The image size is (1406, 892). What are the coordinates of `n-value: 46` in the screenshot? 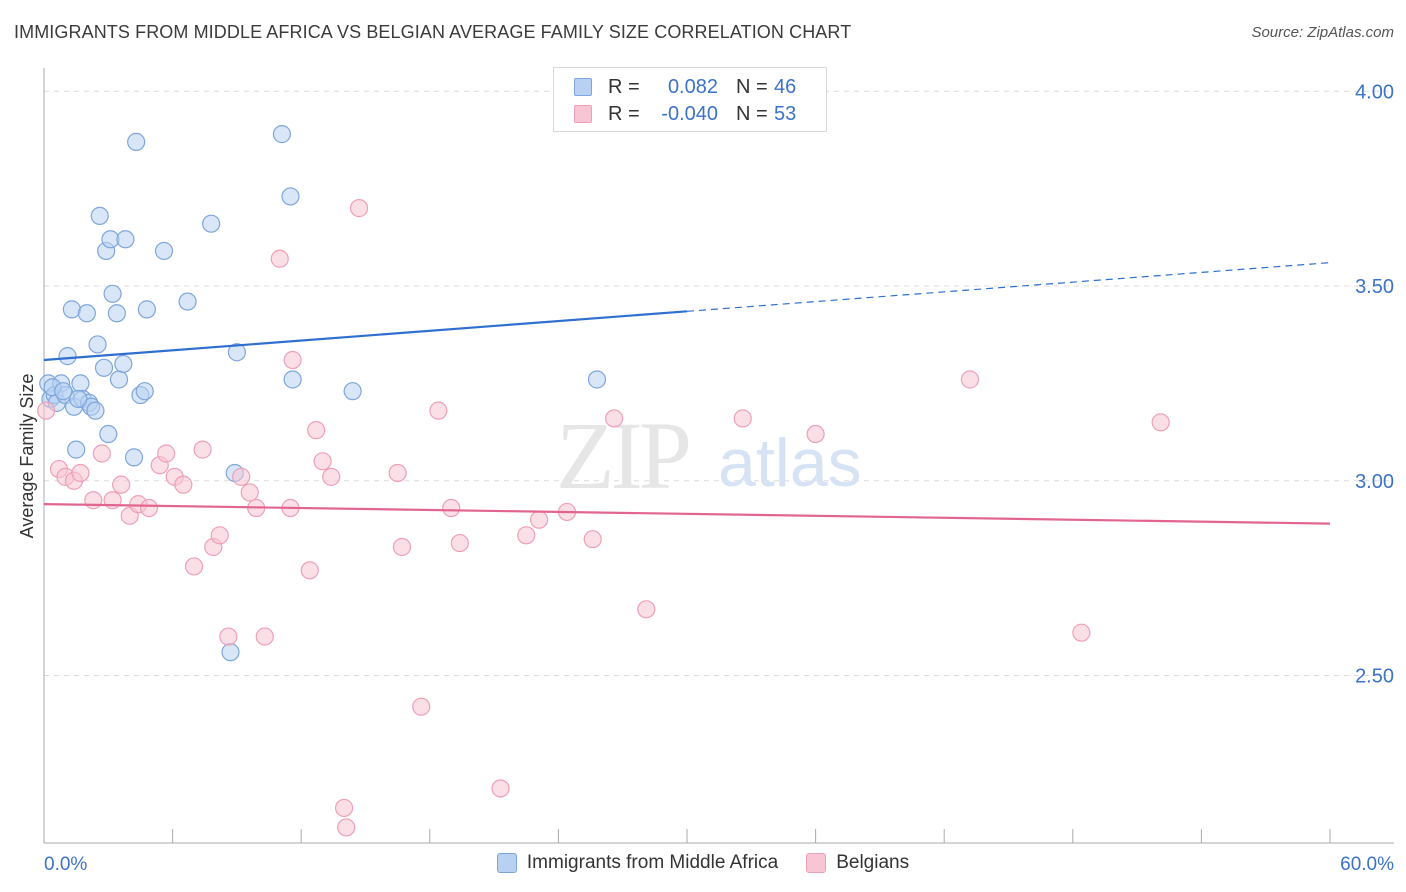 It's located at (785, 86).